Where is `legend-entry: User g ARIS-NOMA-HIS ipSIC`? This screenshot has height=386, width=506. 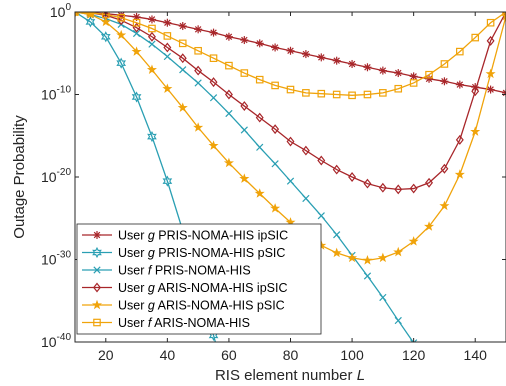
legend-entry: User g ARIS-NOMA-HIS ipSIC is located at coordinates (185, 288).